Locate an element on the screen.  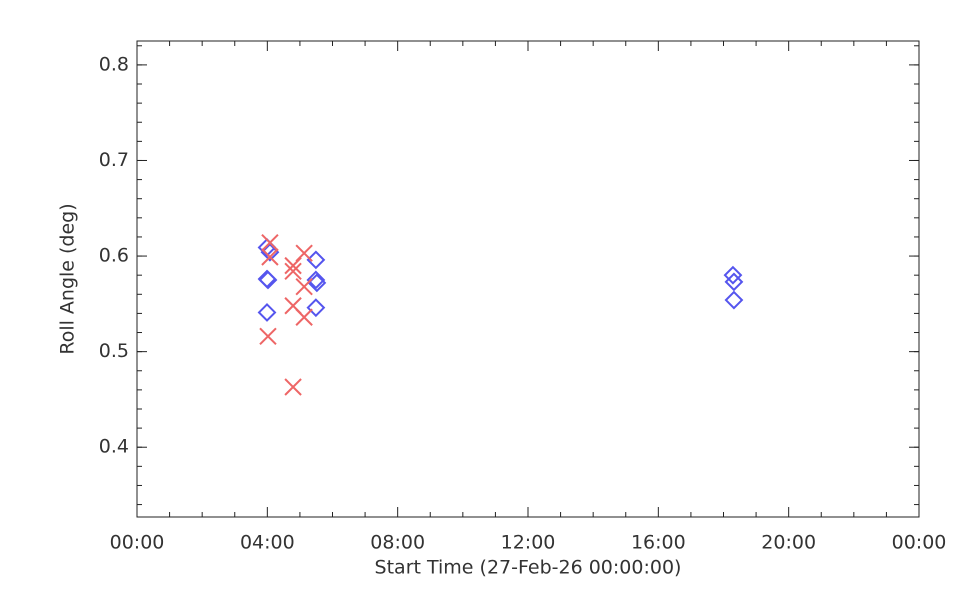
x-tick-label: 16:00 is located at coordinates (658, 543).